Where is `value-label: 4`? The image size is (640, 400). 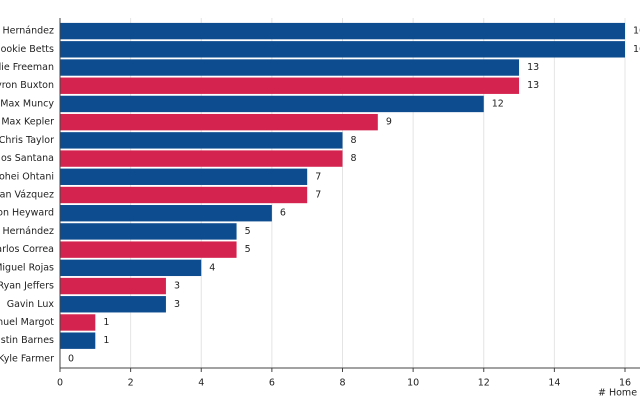 value-label: 4 is located at coordinates (212, 267).